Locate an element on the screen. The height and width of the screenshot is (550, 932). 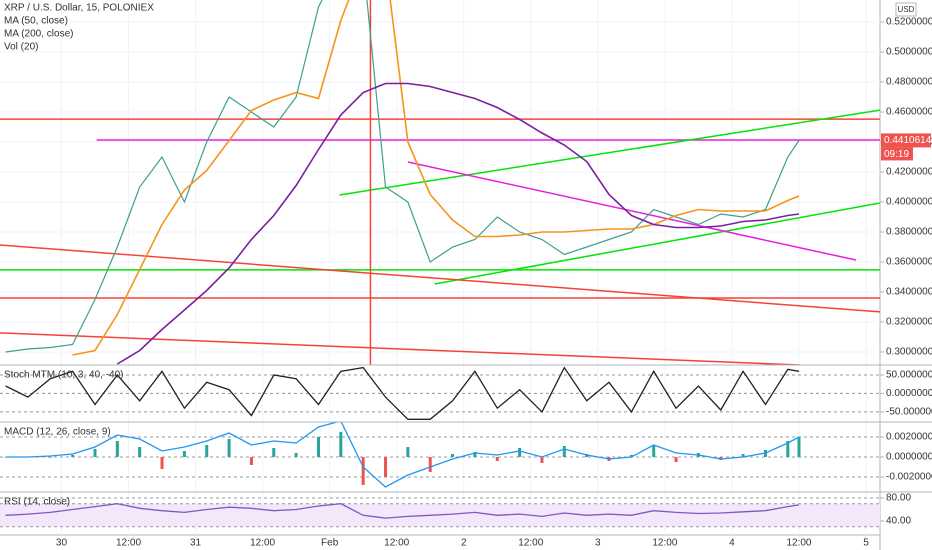
chart-title: XRP / U.S. Dollar, 15, POLONIEX is located at coordinates (79, 8).